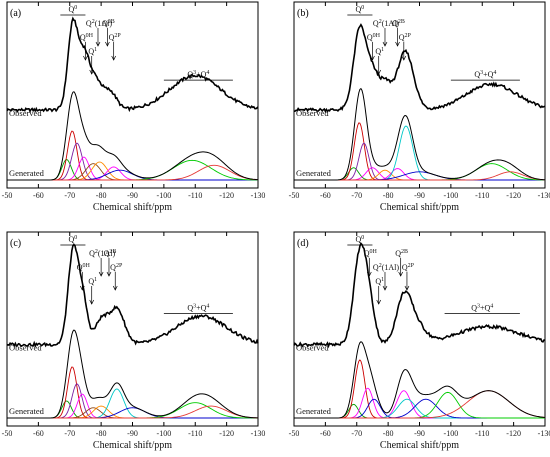  I want to click on panel-label: (c), so click(15, 243).